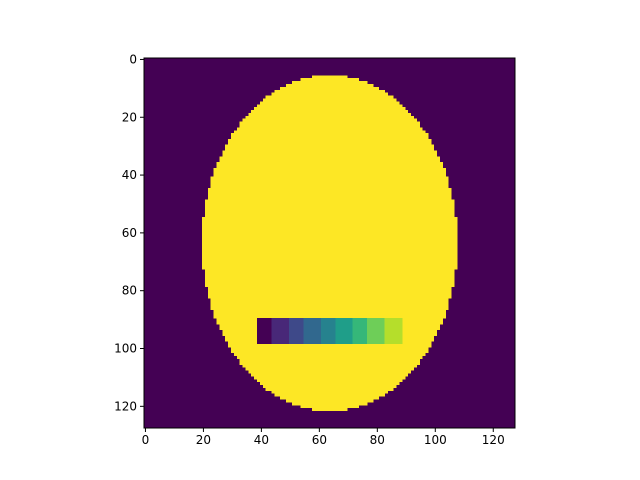 This screenshot has width=640, height=480. What do you see at coordinates (133, 59) in the screenshot?
I see `y-tick-label: 0` at bounding box center [133, 59].